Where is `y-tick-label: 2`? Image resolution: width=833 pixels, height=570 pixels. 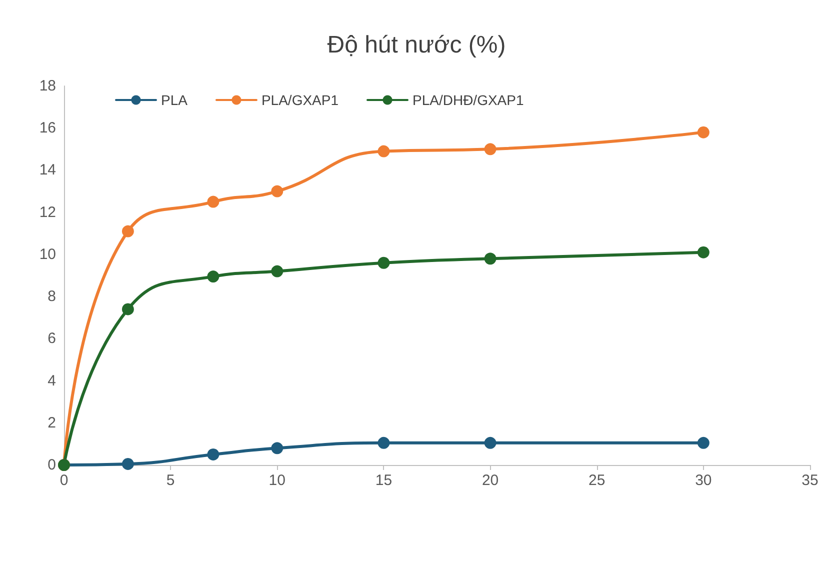 y-tick-label: 2 is located at coordinates (52, 423).